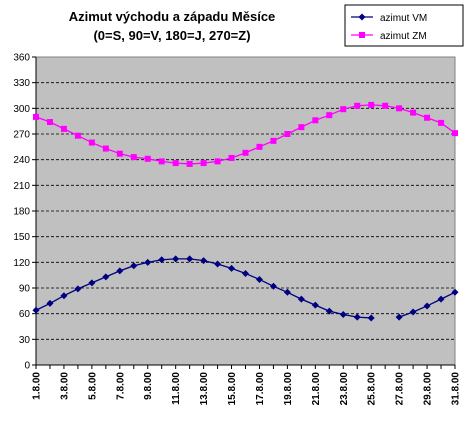 The width and height of the screenshot is (467, 422). Describe the element at coordinates (21, 263) in the screenshot. I see `y-tick-label-120: 120` at that location.